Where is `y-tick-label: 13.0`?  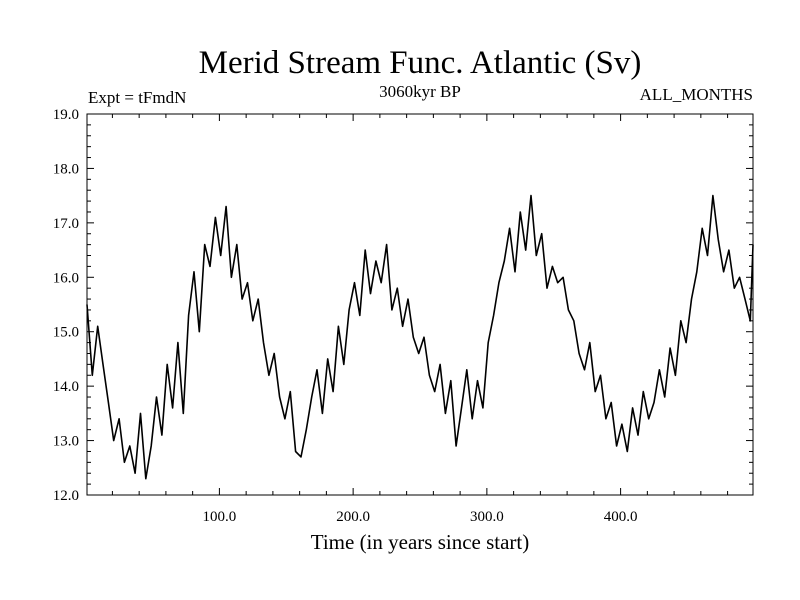
y-tick-label: 13.0 is located at coordinates (66, 442).